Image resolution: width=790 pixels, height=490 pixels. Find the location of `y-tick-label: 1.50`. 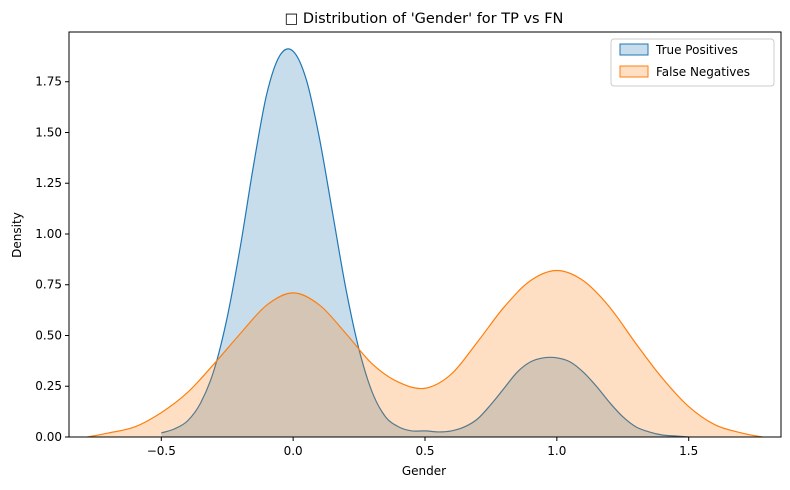

y-tick-label: 1.50 is located at coordinates (48, 132).